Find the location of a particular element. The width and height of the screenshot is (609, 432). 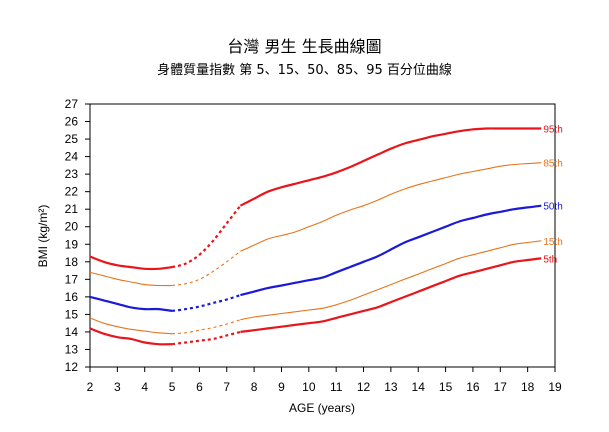

series-95th-label: 95th is located at coordinates (552, 130).